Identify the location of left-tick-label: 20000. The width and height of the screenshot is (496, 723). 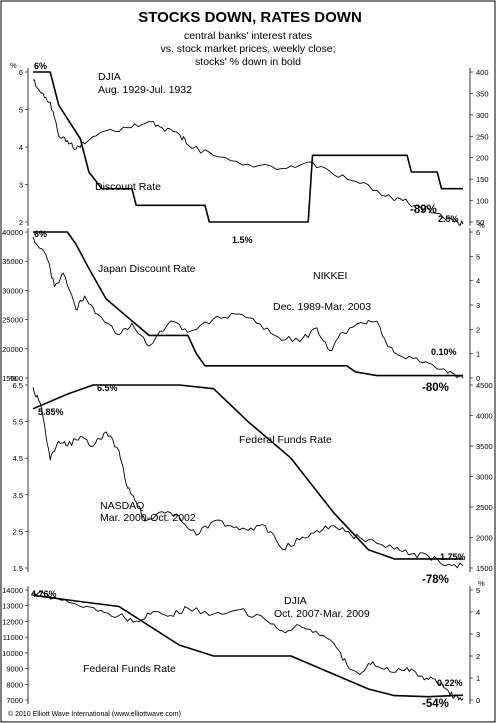
(12, 349).